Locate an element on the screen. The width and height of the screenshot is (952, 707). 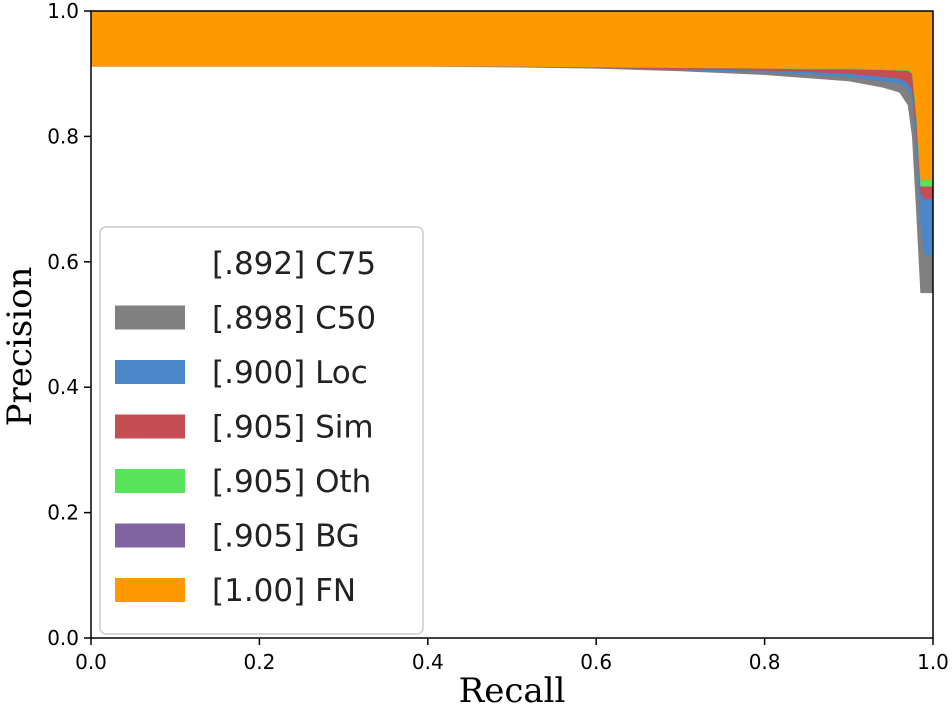
x-tick-label: 1.0 is located at coordinates (933, 662).